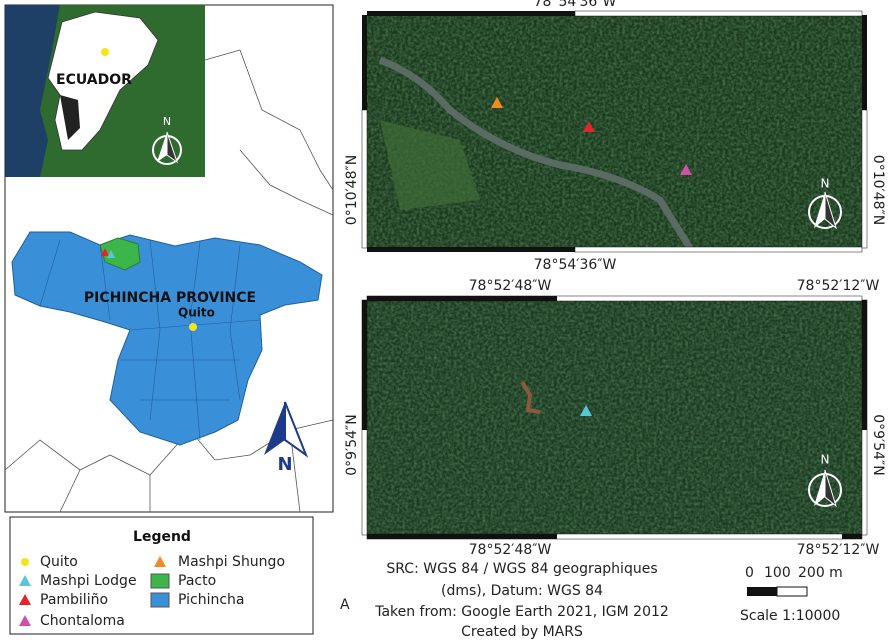 The height and width of the screenshot is (644, 889). Describe the element at coordinates (820, 573) in the screenshot. I see `scale-label: 200 m` at that location.